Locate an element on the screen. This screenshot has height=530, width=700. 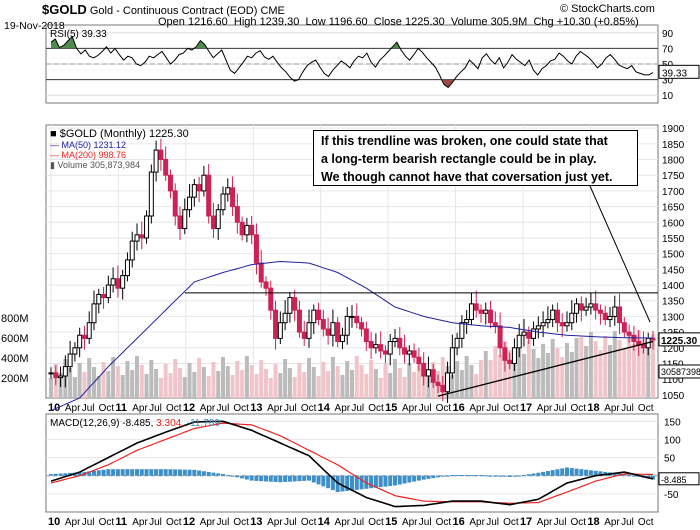
rsi-tick-label: 10 is located at coordinates (668, 96).